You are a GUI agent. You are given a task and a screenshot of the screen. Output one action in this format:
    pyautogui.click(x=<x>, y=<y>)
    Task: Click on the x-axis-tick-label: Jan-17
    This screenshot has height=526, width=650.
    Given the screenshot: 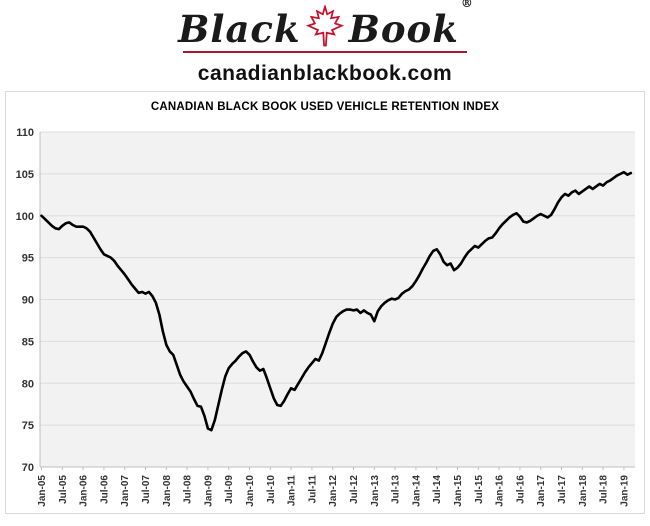 What is the action you would take?
    pyautogui.click(x=541, y=491)
    